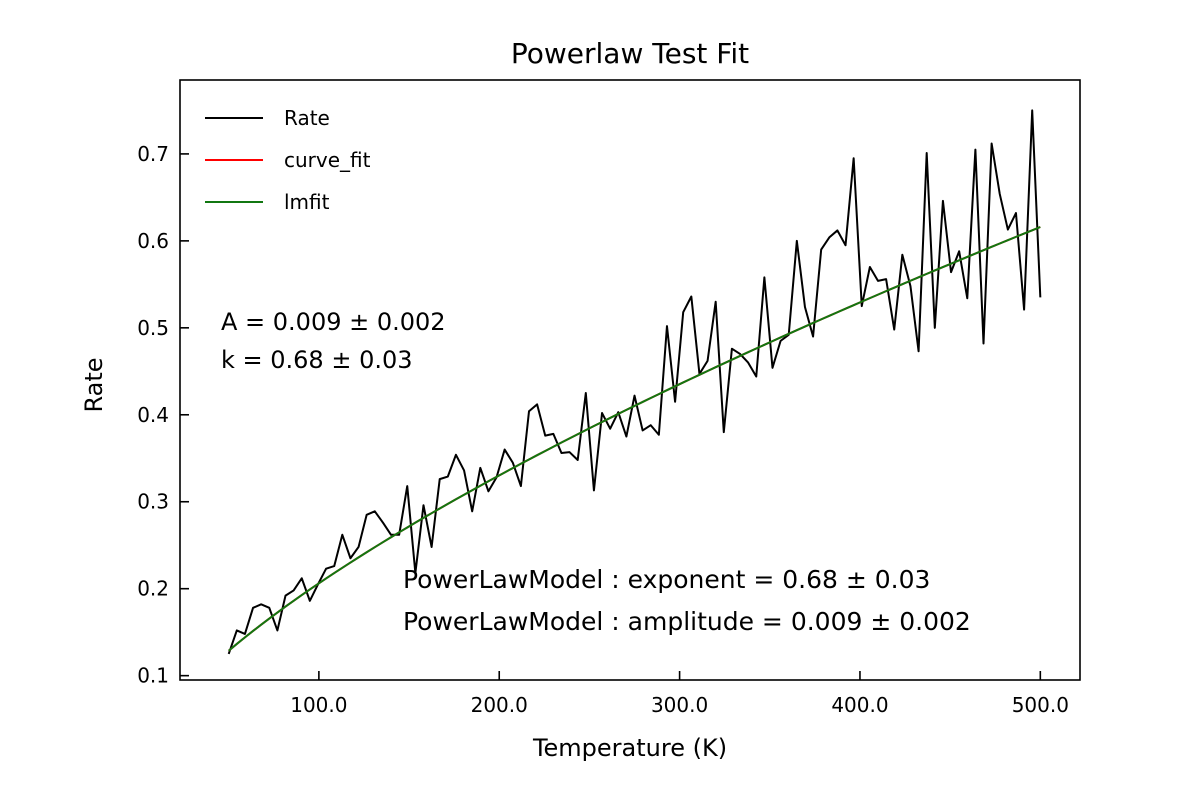  Describe the element at coordinates (629, 748) in the screenshot. I see `x-axis-label: Temperature (K)` at that location.